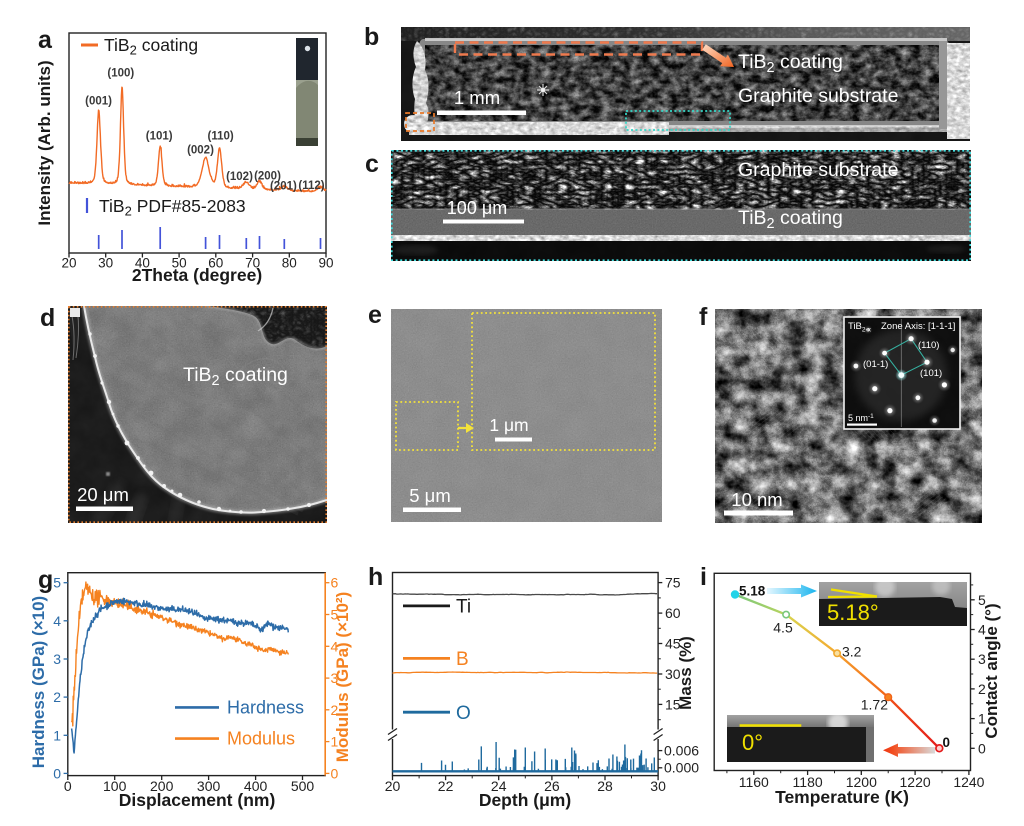 This screenshot has width=1024, height=826. I want to click on svg-text: 80, so click(289, 263).